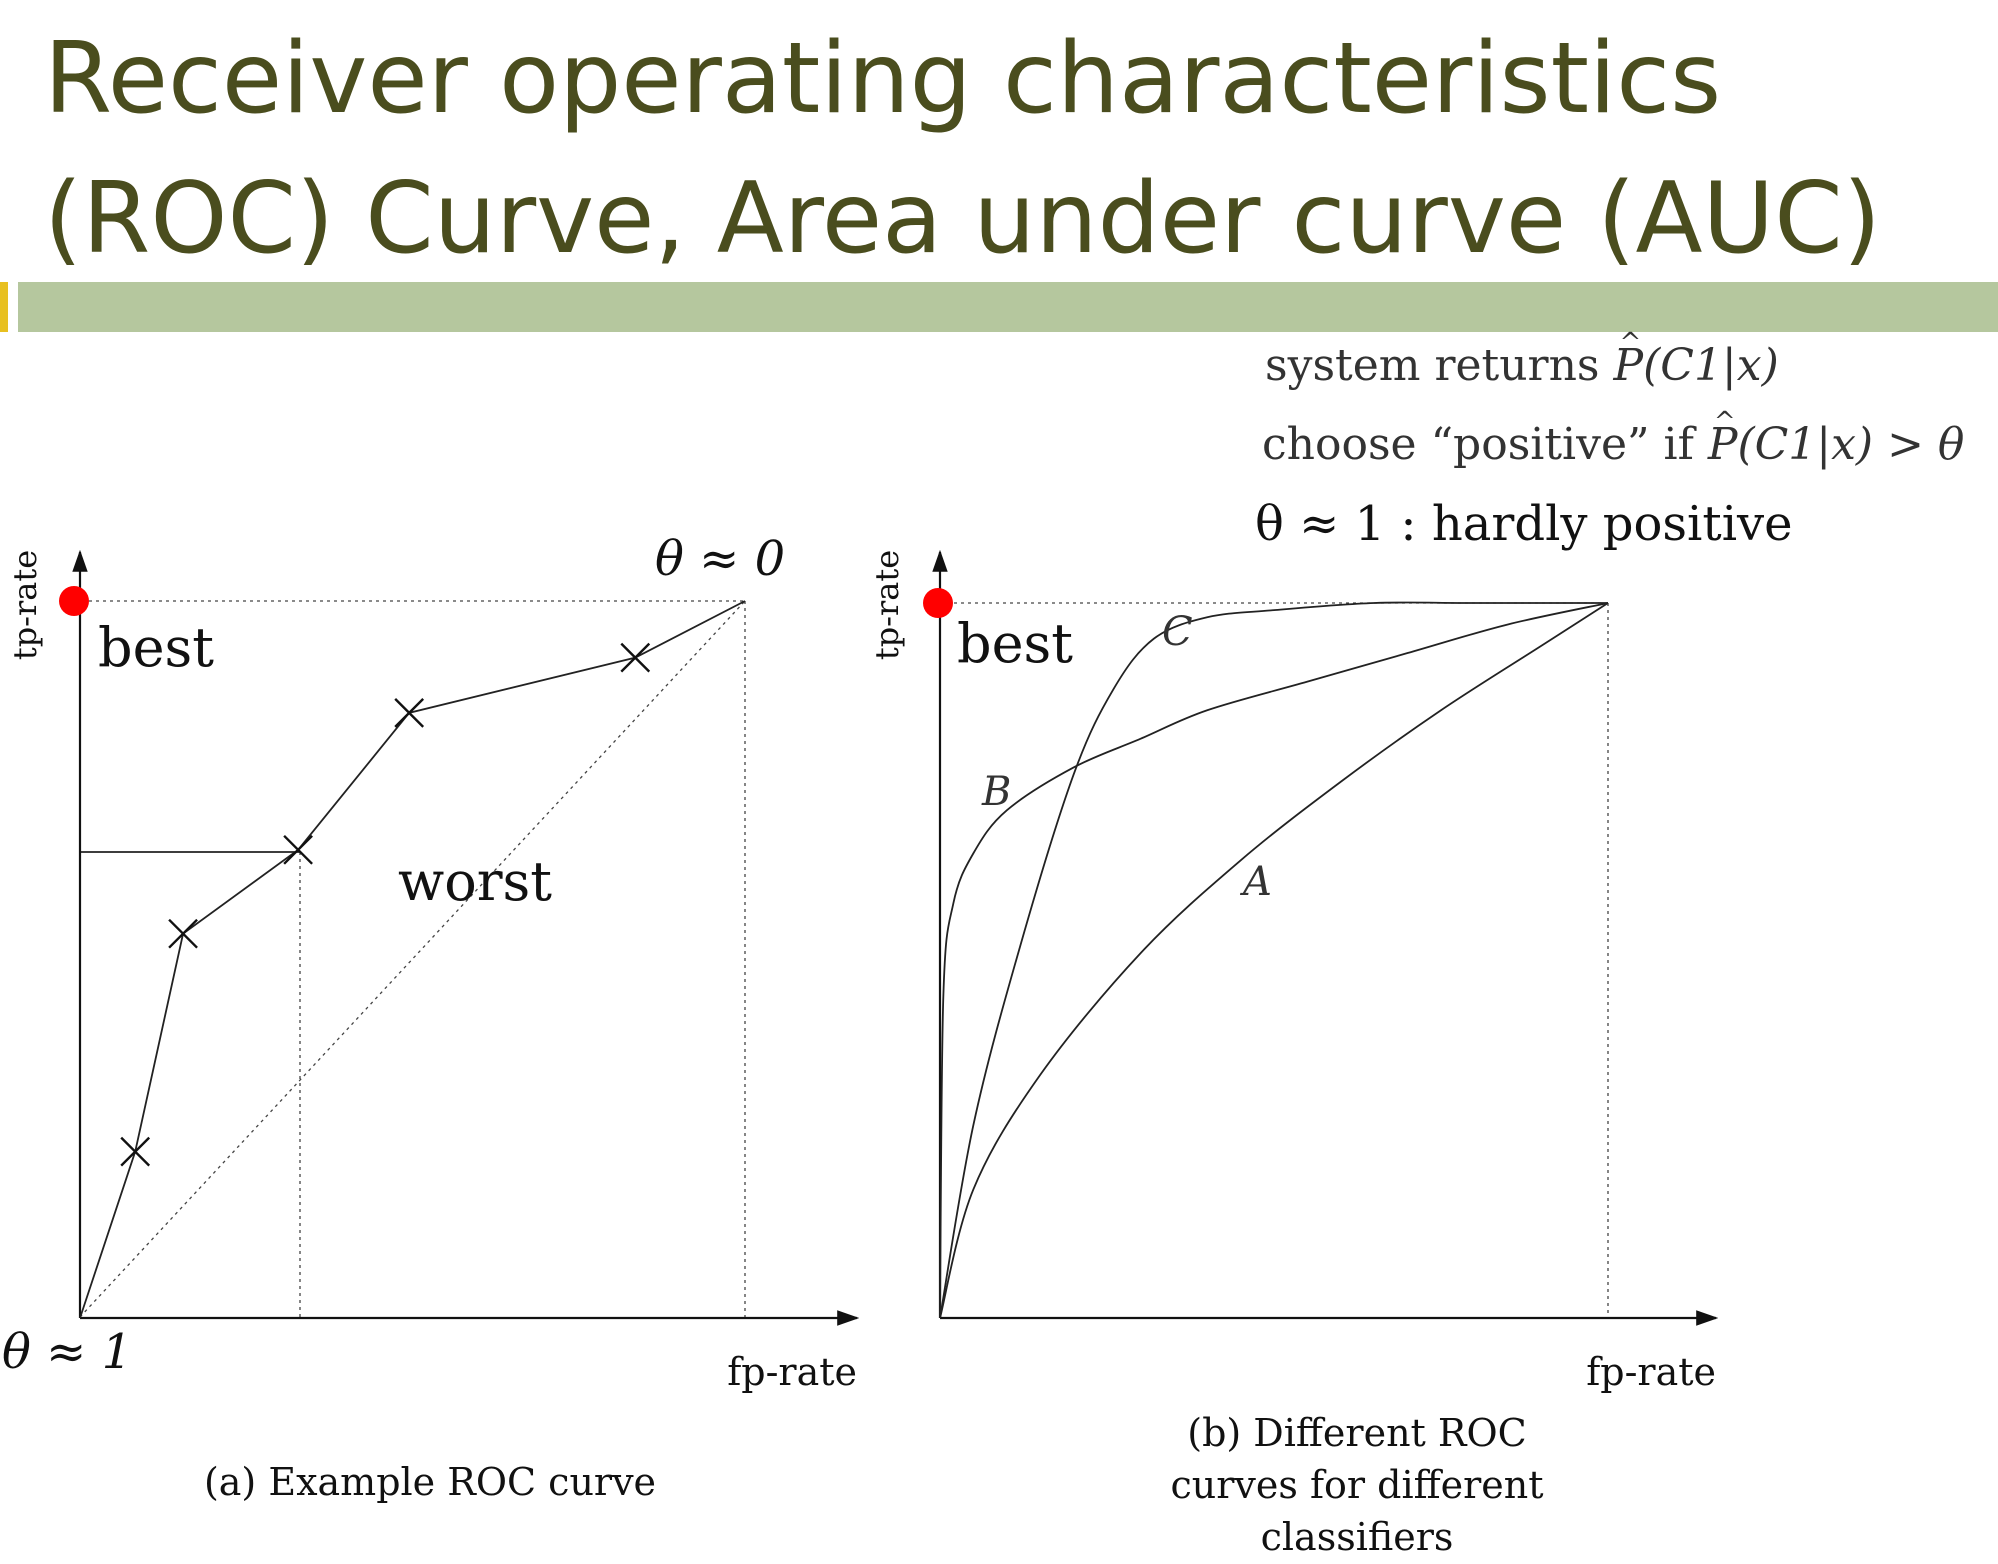  Describe the element at coordinates (1255, 882) in the screenshot. I see `chart-b-curve-a-label: A` at that location.